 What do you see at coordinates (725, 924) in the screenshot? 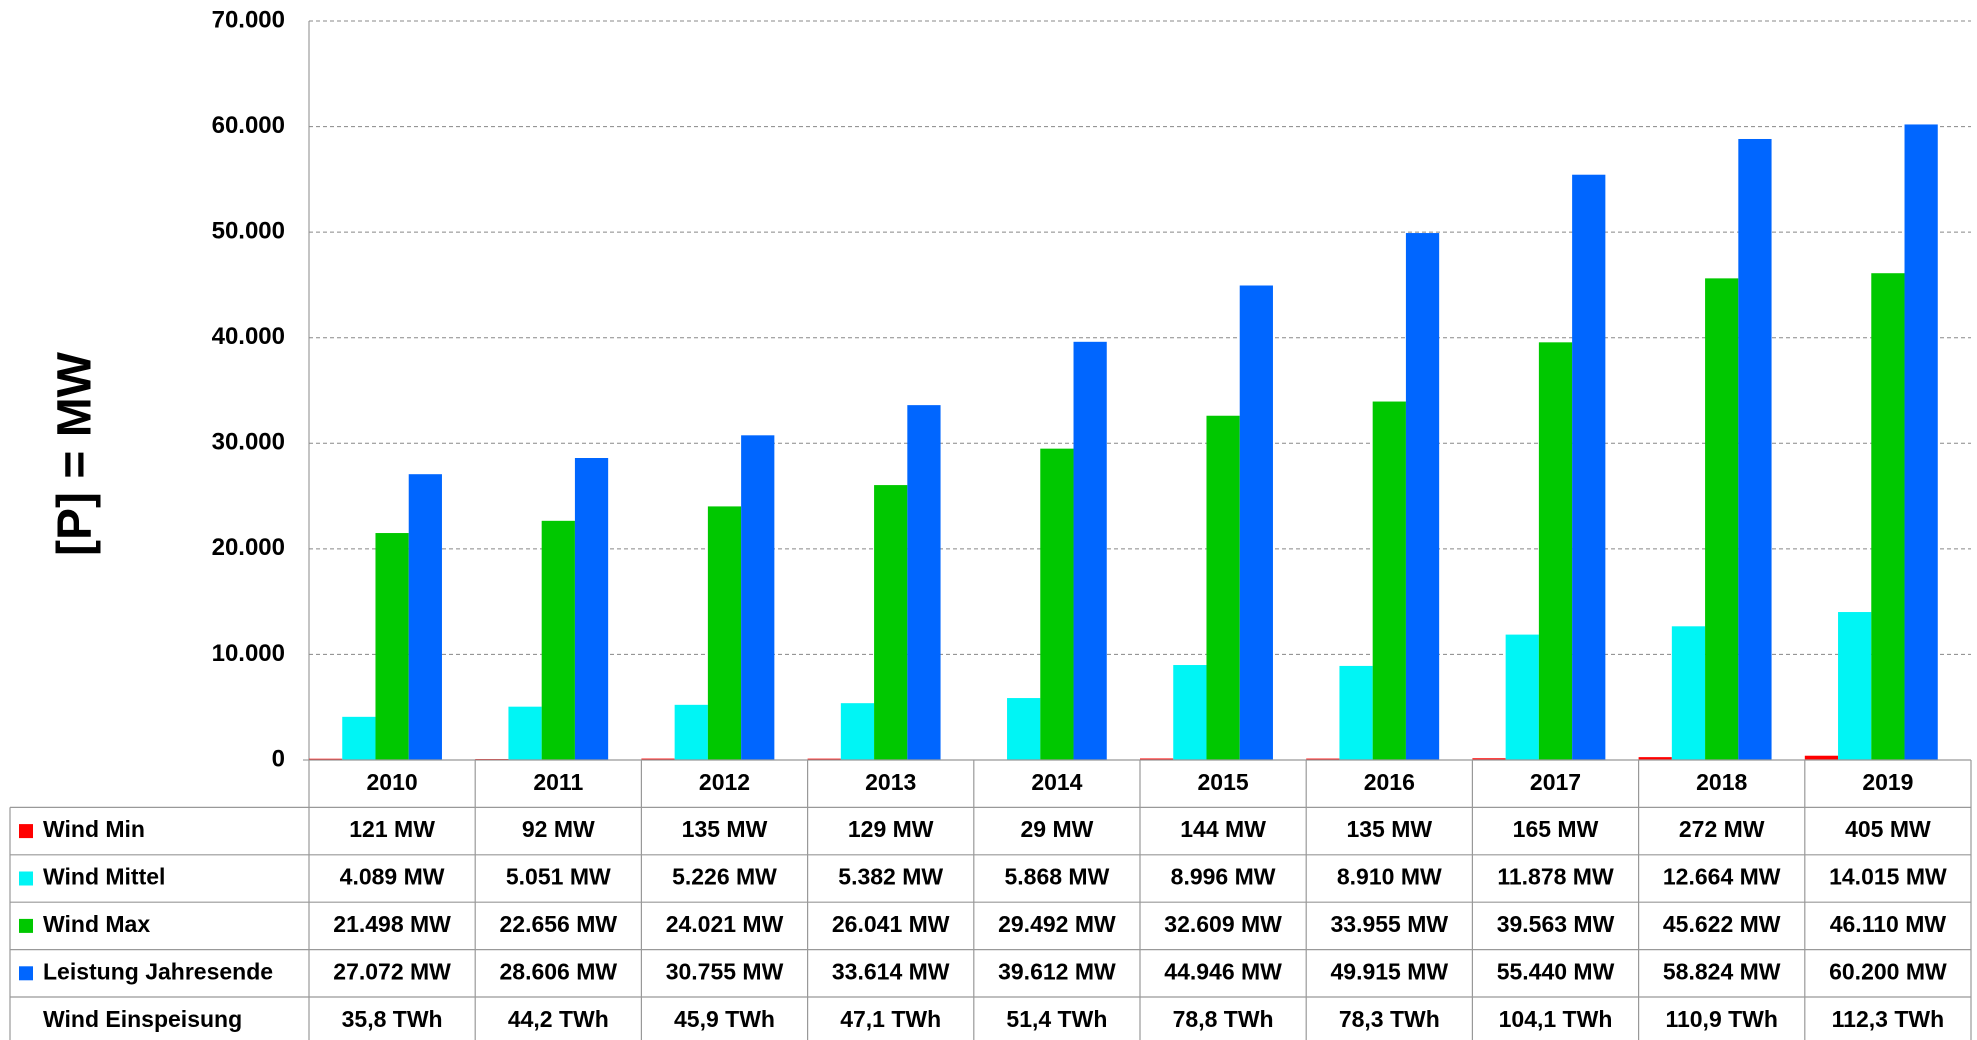
I see `table-cell: 24.021 MW` at bounding box center [725, 924].